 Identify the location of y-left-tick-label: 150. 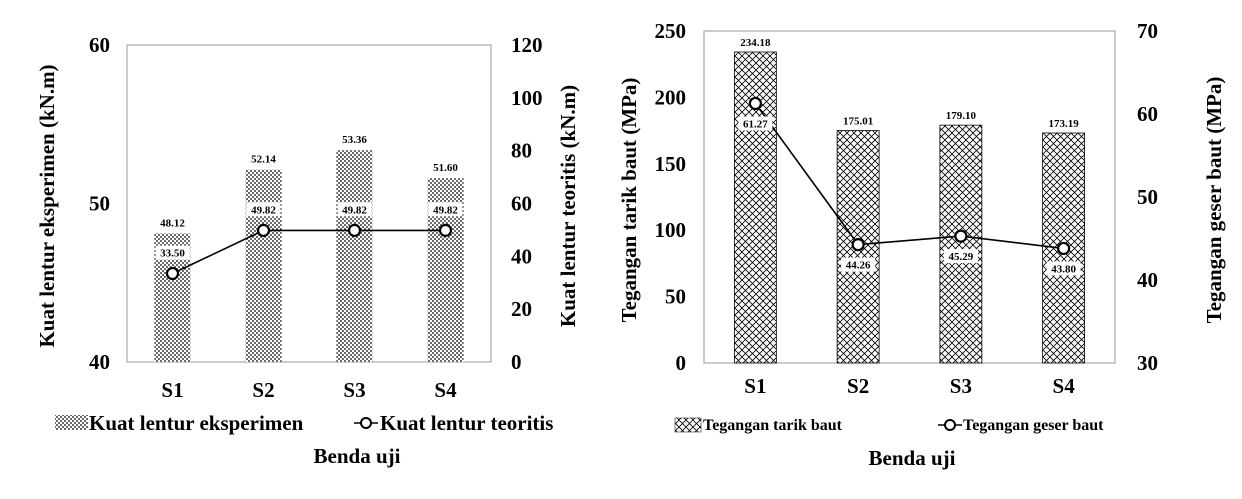
(671, 164).